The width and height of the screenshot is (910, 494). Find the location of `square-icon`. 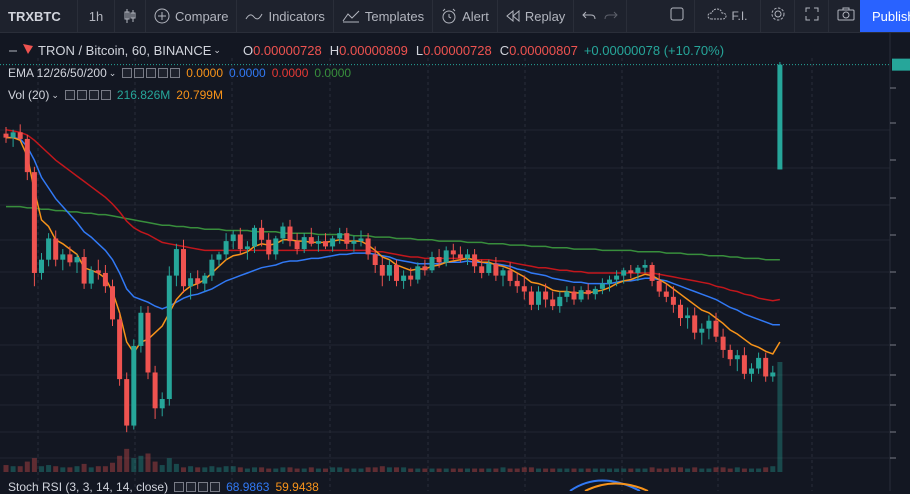

square-icon is located at coordinates (677, 16).